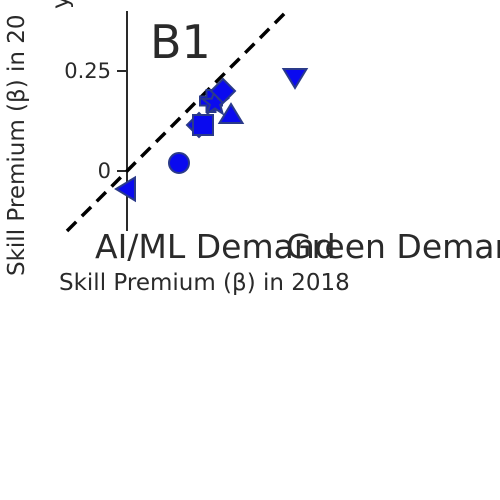  Describe the element at coordinates (61, 4) in the screenshot. I see `y-axis-title-prefix: y` at that location.